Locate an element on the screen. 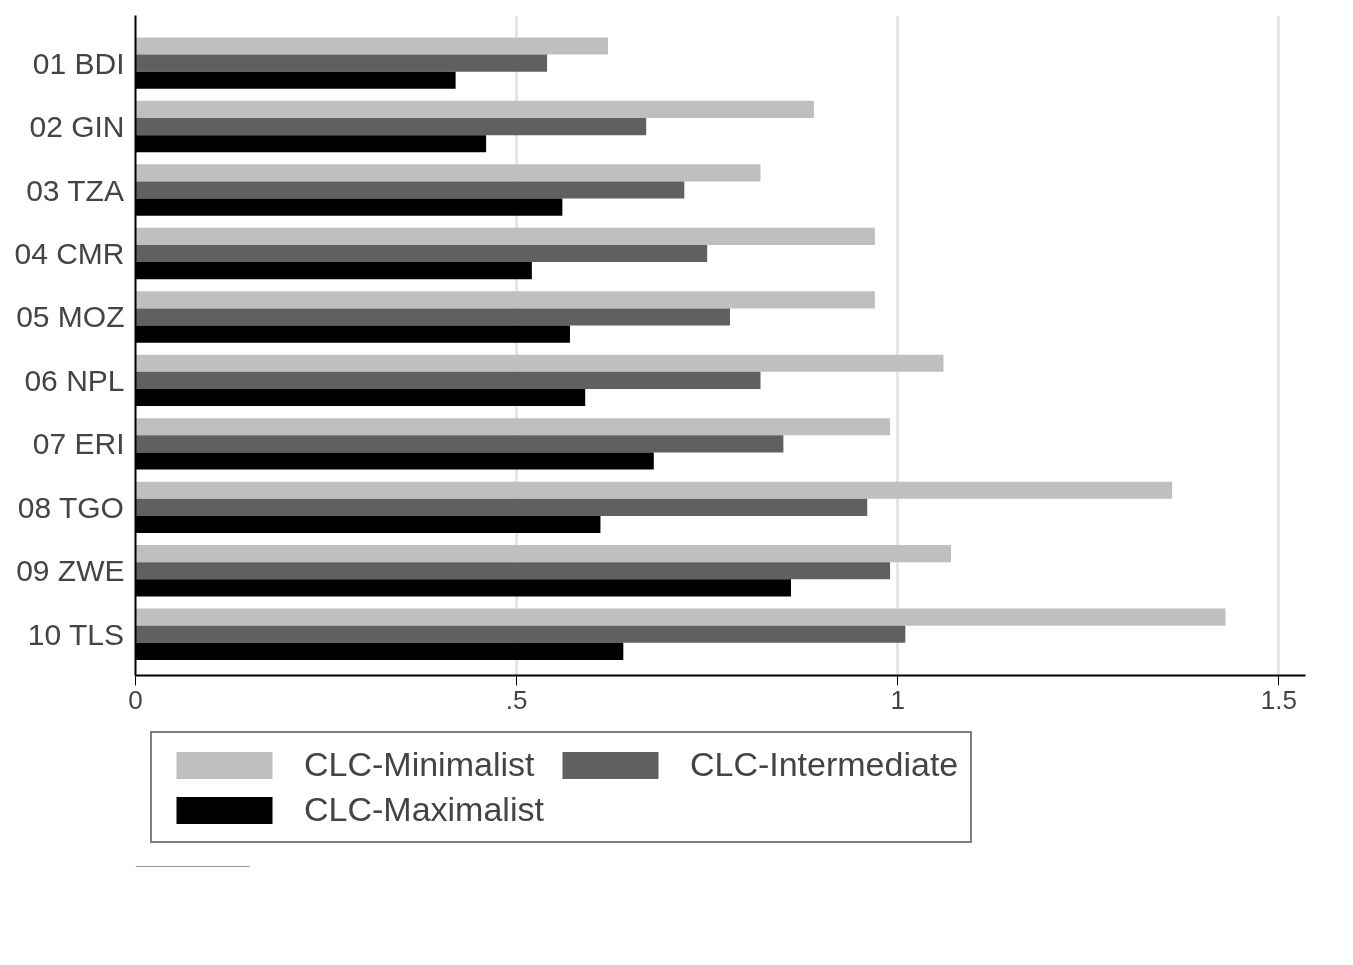  legend-label: CLC-Maximalist is located at coordinates (424, 809).